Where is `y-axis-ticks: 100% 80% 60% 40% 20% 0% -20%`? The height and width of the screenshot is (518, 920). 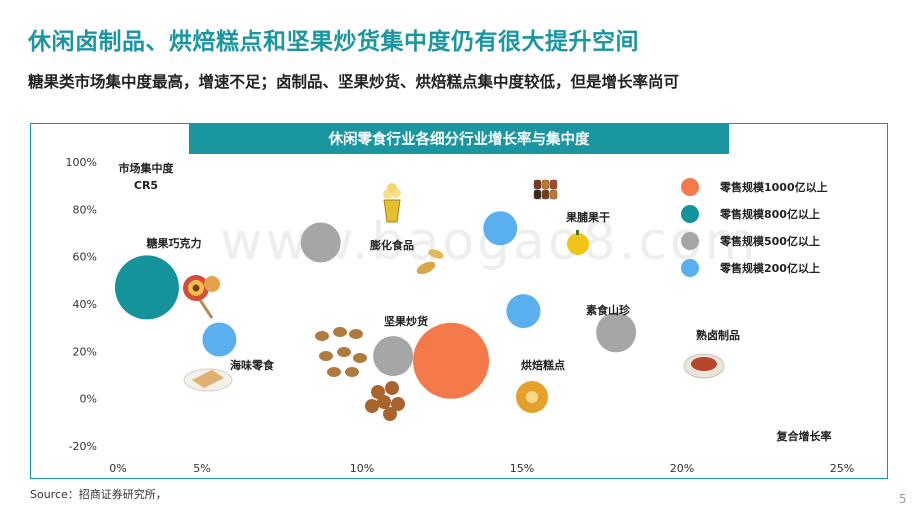 y-axis-ticks: 100% 80% 60% 40% 20% 0% -20% is located at coordinates (81, 304).